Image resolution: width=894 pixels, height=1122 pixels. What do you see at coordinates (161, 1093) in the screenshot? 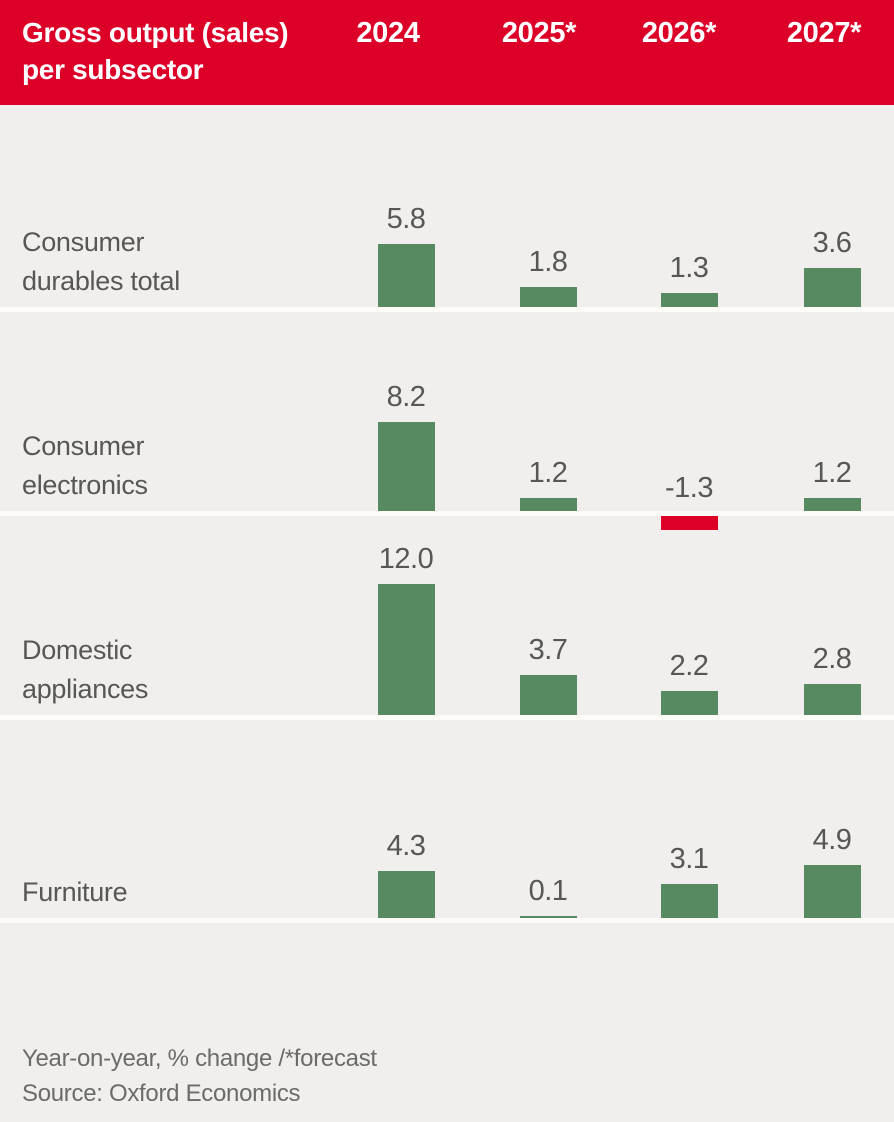
I see `chart-source: Source: Oxford Economics` at bounding box center [161, 1093].